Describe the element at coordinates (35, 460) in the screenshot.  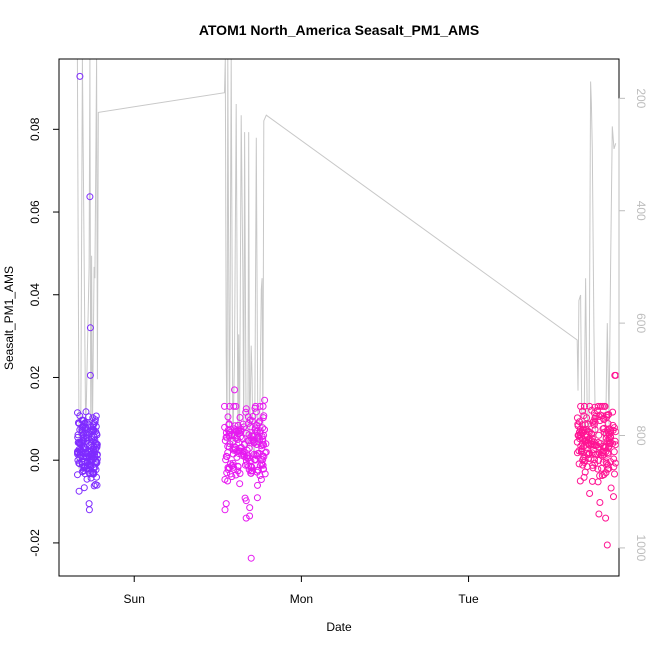
I see `y-tick-label: 0.00` at that location.